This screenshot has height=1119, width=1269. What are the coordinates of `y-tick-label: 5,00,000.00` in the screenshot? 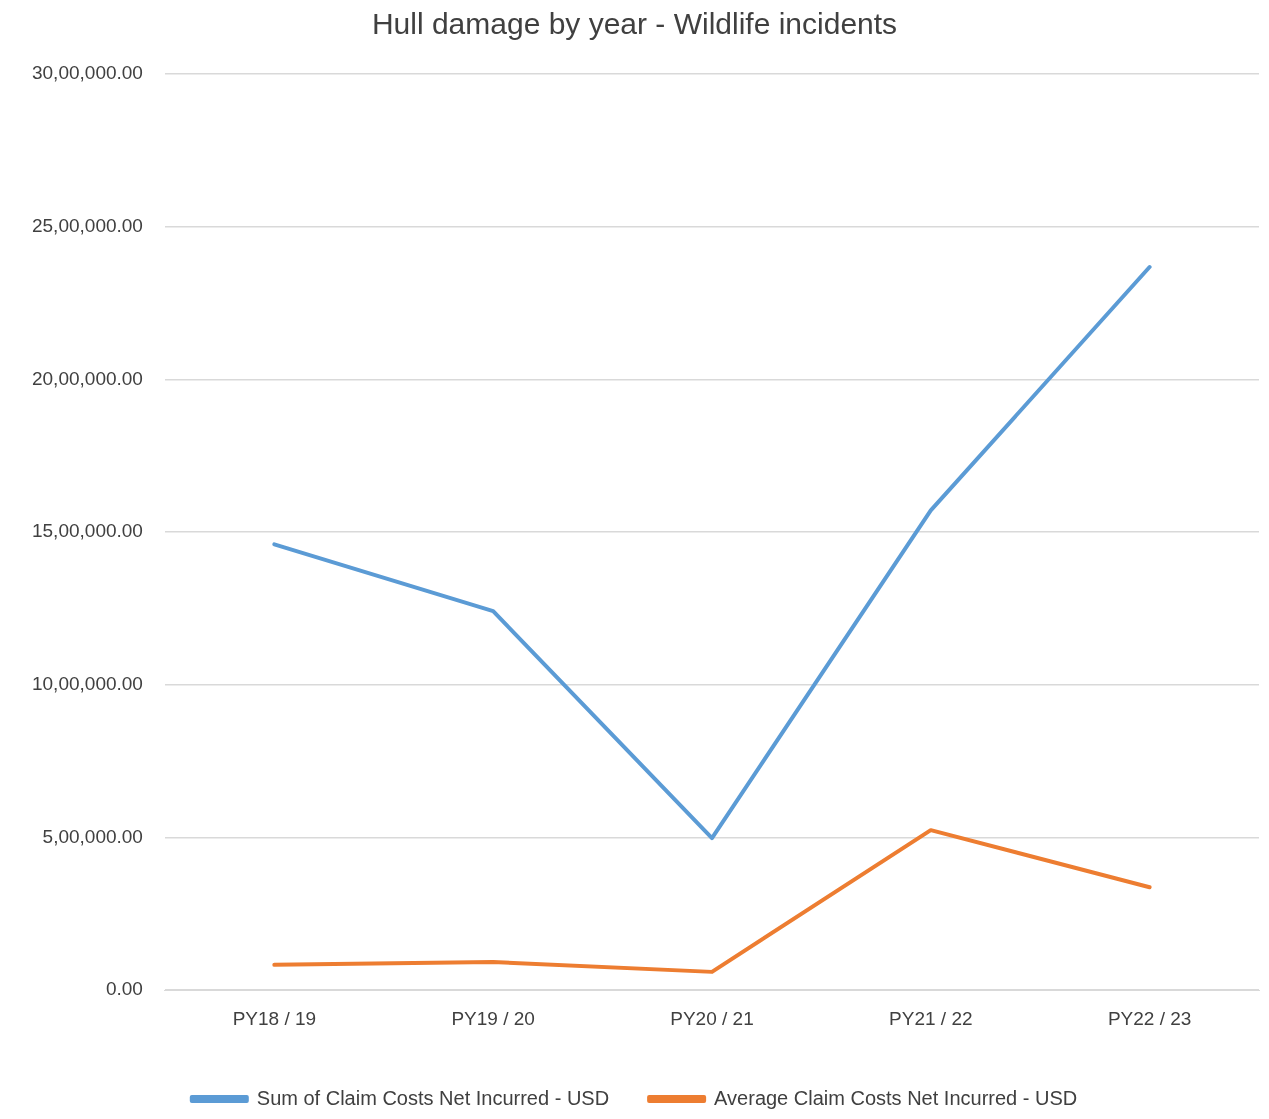 It's located at (92, 836).